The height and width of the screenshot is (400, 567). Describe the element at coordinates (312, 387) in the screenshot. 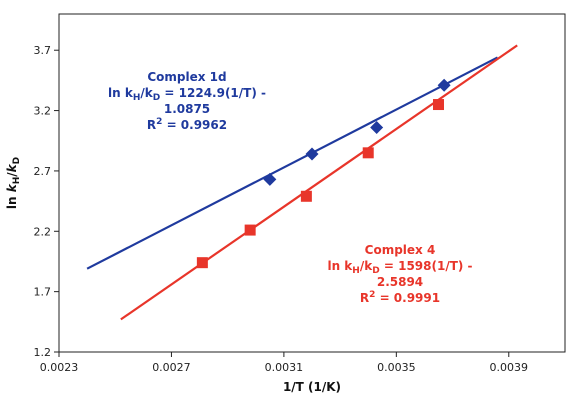

I see `x-axis-title: 1/T (1/K)` at that location.